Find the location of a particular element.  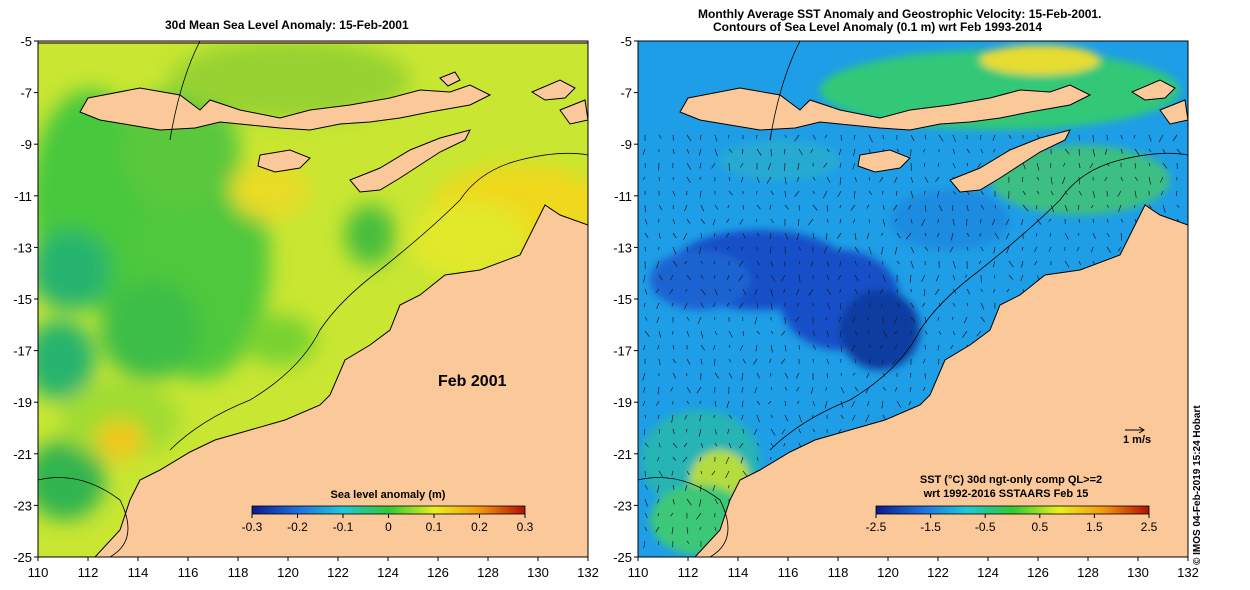

sst-colorbar-tick-label: -2.5 is located at coordinates (876, 527).